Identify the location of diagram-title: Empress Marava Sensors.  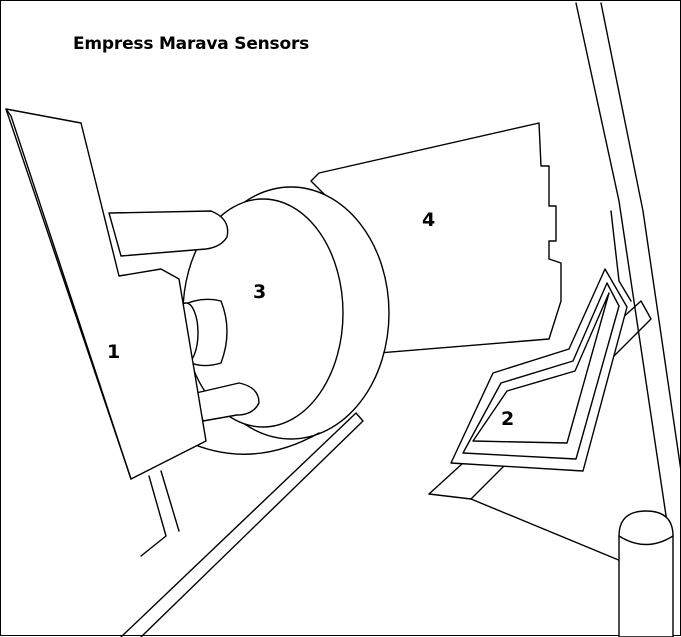
(191, 44).